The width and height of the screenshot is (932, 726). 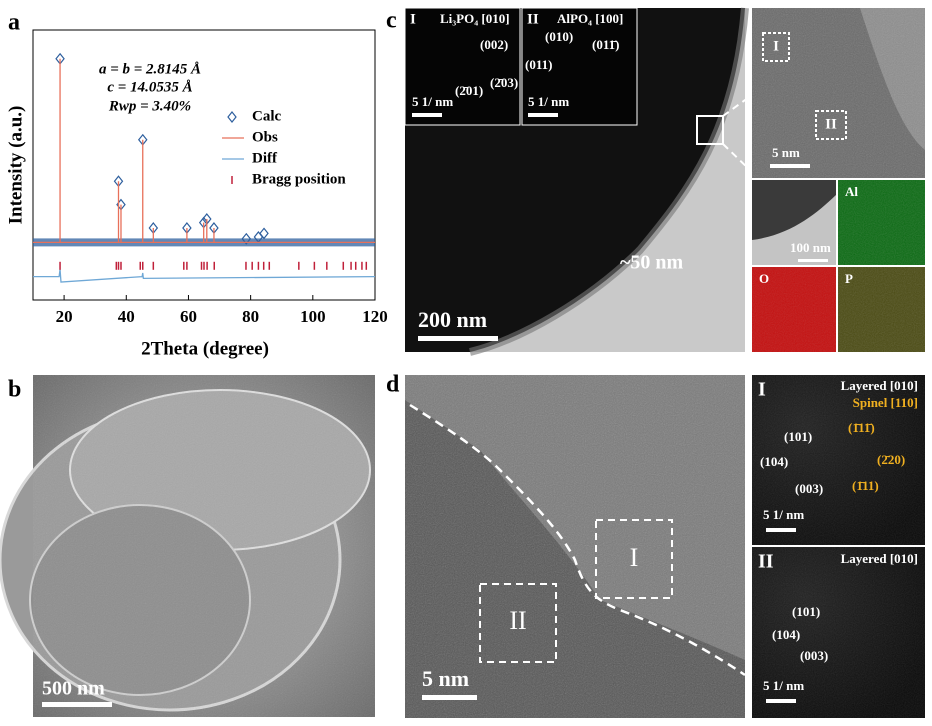 What do you see at coordinates (265, 158) in the screenshot?
I see `legend-label: Diff` at bounding box center [265, 158].